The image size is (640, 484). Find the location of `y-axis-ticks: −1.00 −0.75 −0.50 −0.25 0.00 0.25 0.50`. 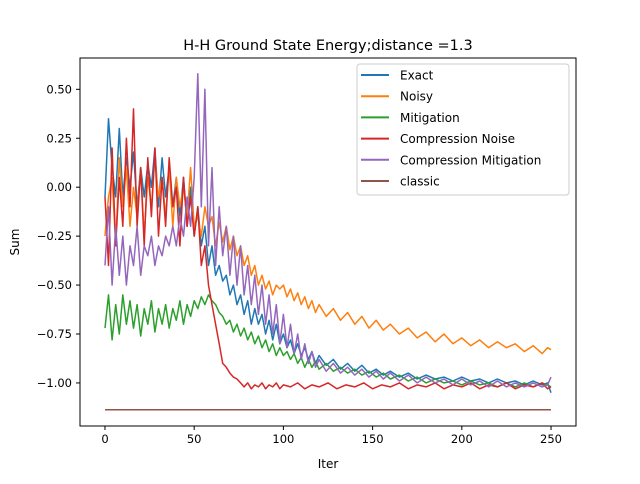

y-axis-ticks: −1.00 −0.75 −0.50 −0.25 0.00 0.25 0.50 is located at coordinates (58, 236).